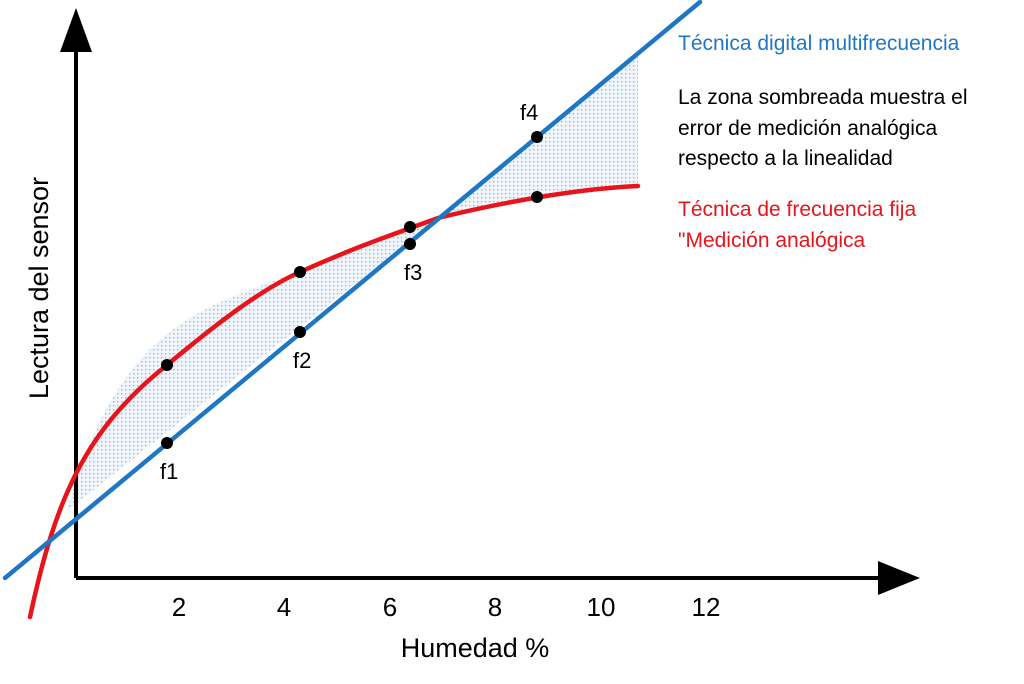  Describe the element at coordinates (169, 471) in the screenshot. I see `label-f1: f1` at that location.